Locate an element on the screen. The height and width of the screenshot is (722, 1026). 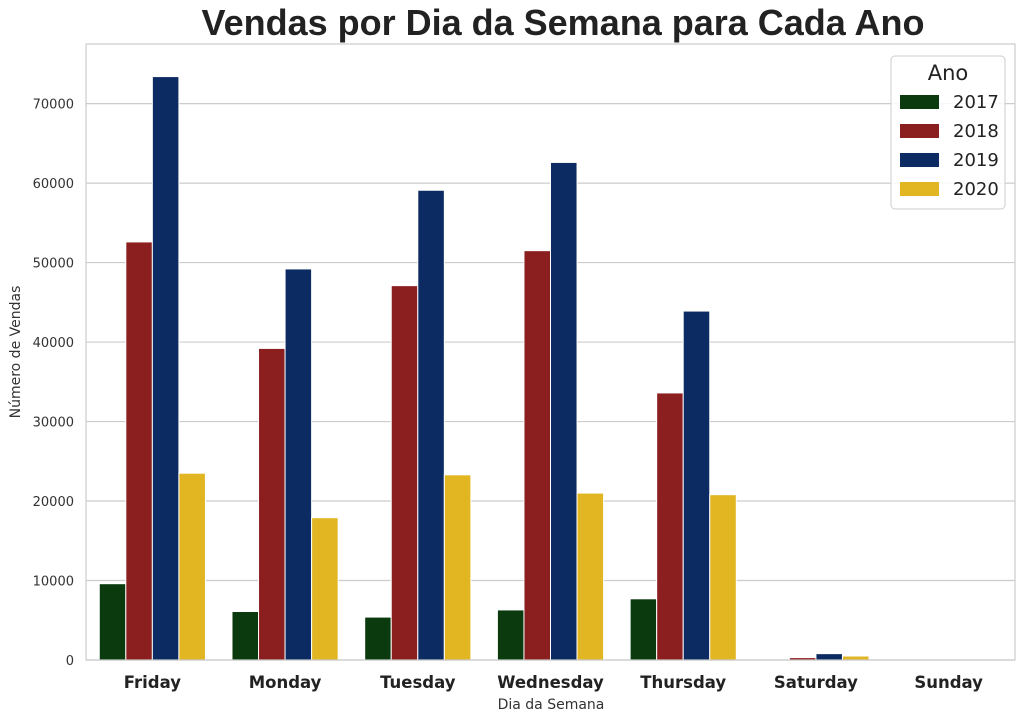
x-tick-label: Thursday is located at coordinates (683, 682).